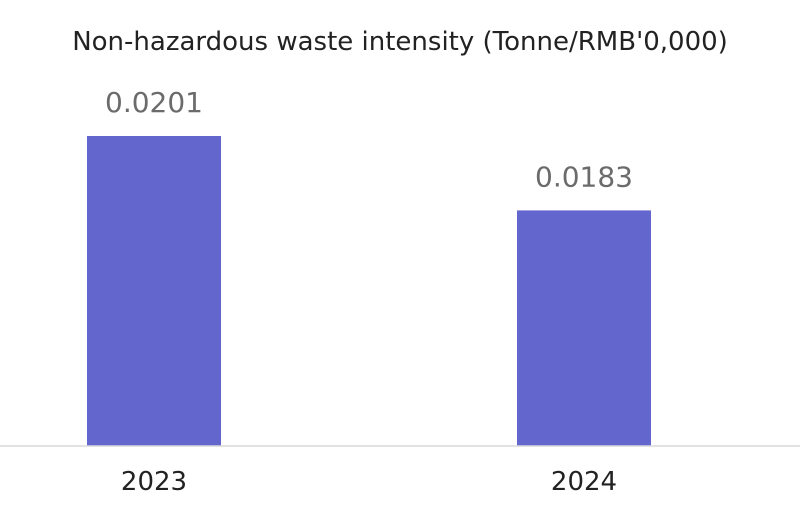 This screenshot has width=800, height=513. I want to click on x-tick-label-2024: 2024, so click(584, 482).